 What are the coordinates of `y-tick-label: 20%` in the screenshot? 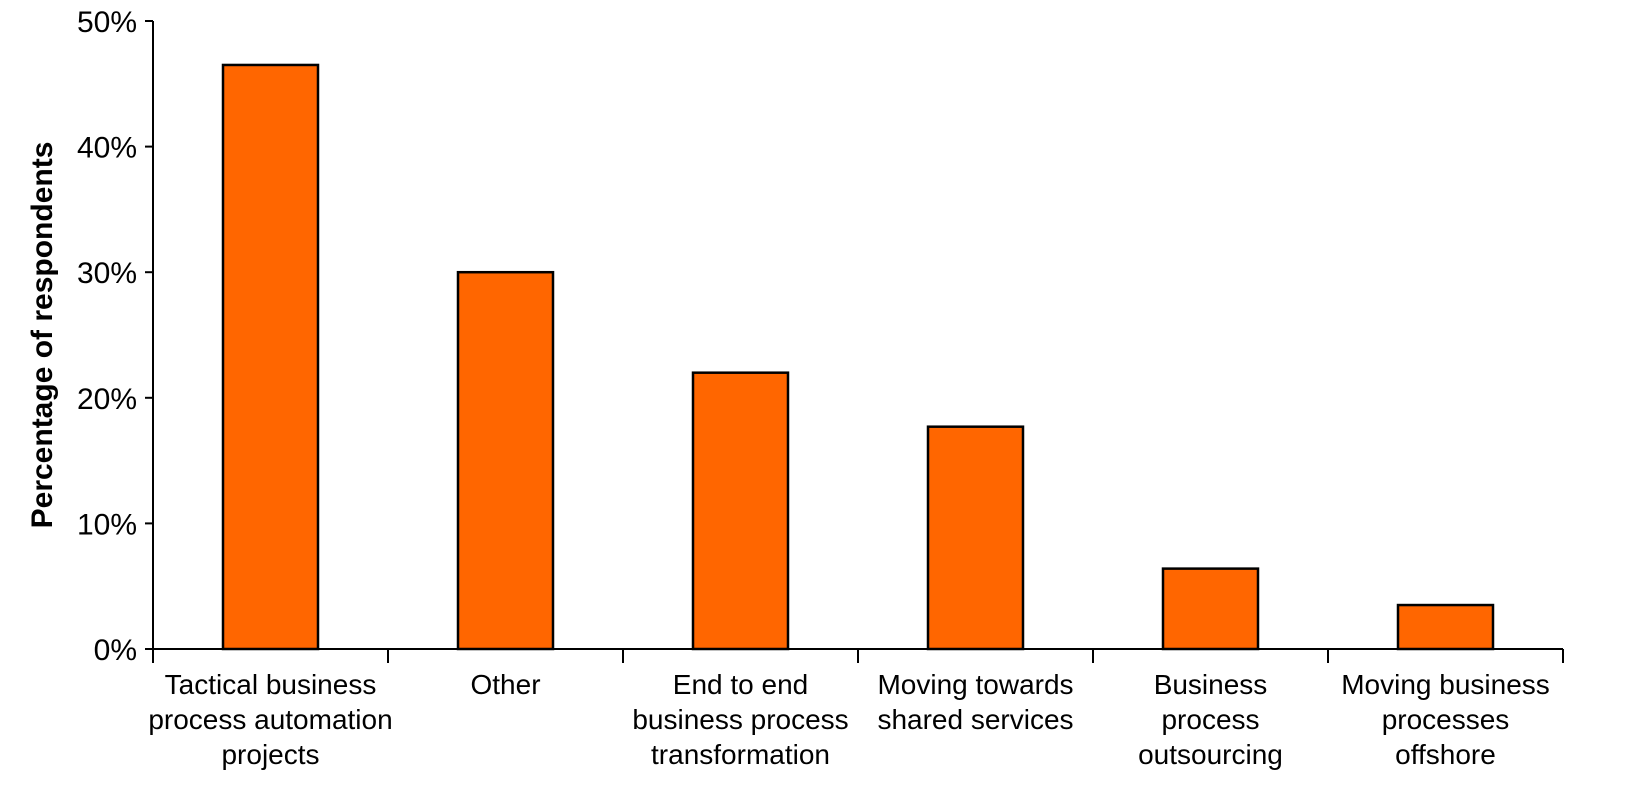 It's located at (107, 399).